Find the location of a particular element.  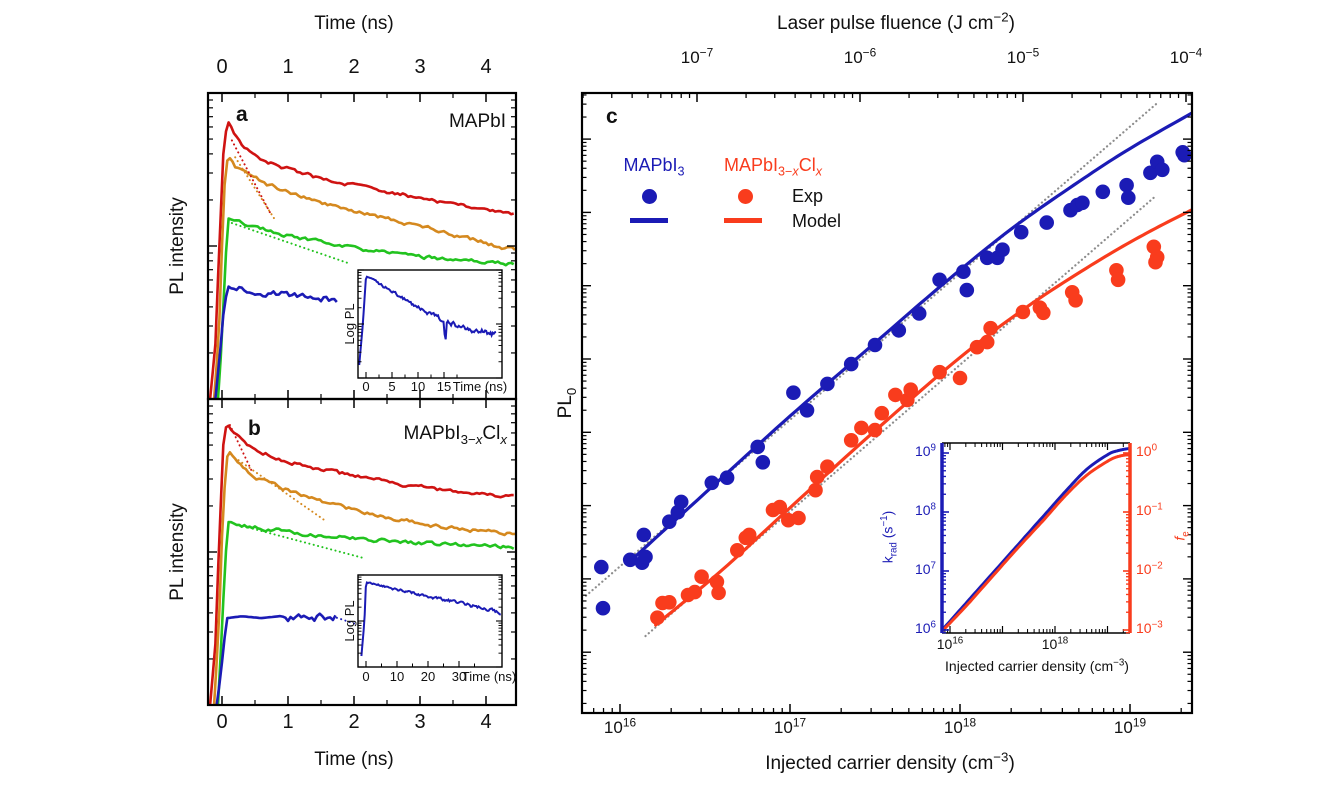

fast-decay-guide-green is located at coordinates (306, 543).